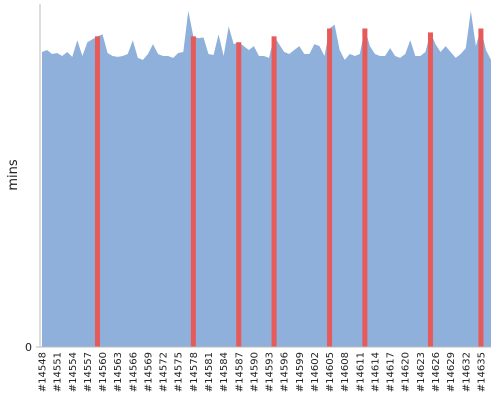 The height and width of the screenshot is (400, 500). Describe the element at coordinates (118, 372) in the screenshot. I see `x-tick-label: #14563` at that location.